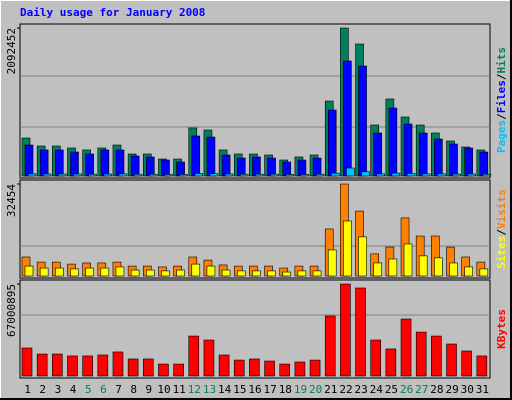  What do you see at coordinates (209, 389) in the screenshot?
I see `x-tick-label: 13` at bounding box center [209, 389].